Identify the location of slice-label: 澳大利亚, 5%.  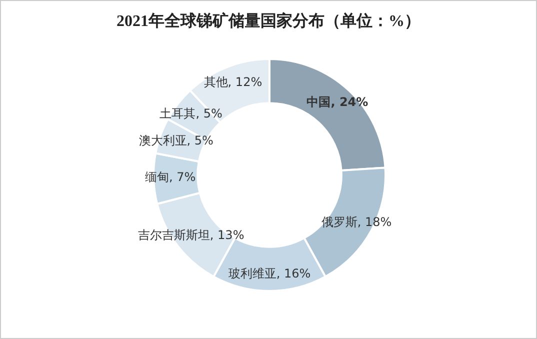
(176, 141).